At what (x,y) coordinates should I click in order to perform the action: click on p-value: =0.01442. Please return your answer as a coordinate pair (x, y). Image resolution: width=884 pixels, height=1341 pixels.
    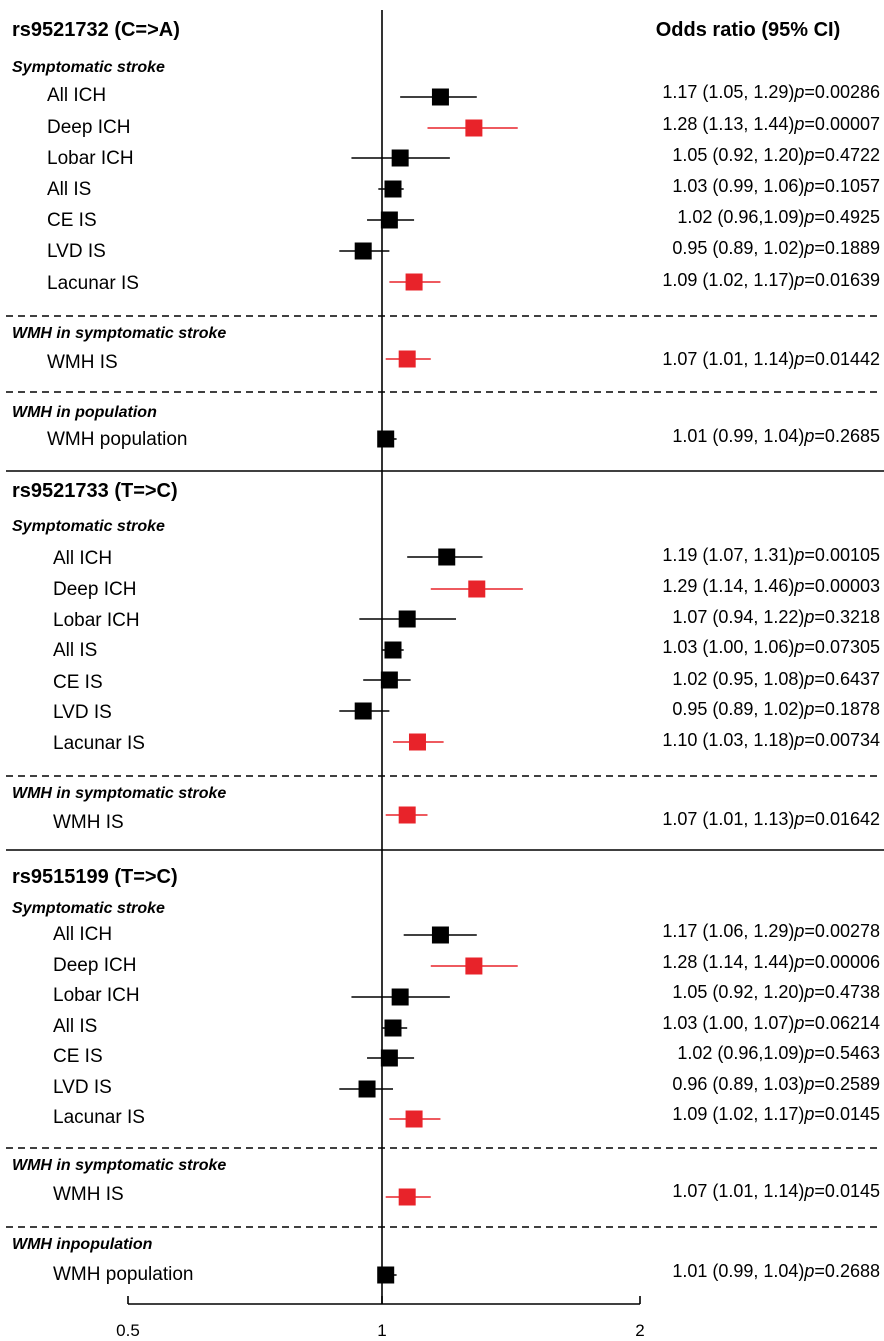
    Looking at the image, I should click on (842, 359).